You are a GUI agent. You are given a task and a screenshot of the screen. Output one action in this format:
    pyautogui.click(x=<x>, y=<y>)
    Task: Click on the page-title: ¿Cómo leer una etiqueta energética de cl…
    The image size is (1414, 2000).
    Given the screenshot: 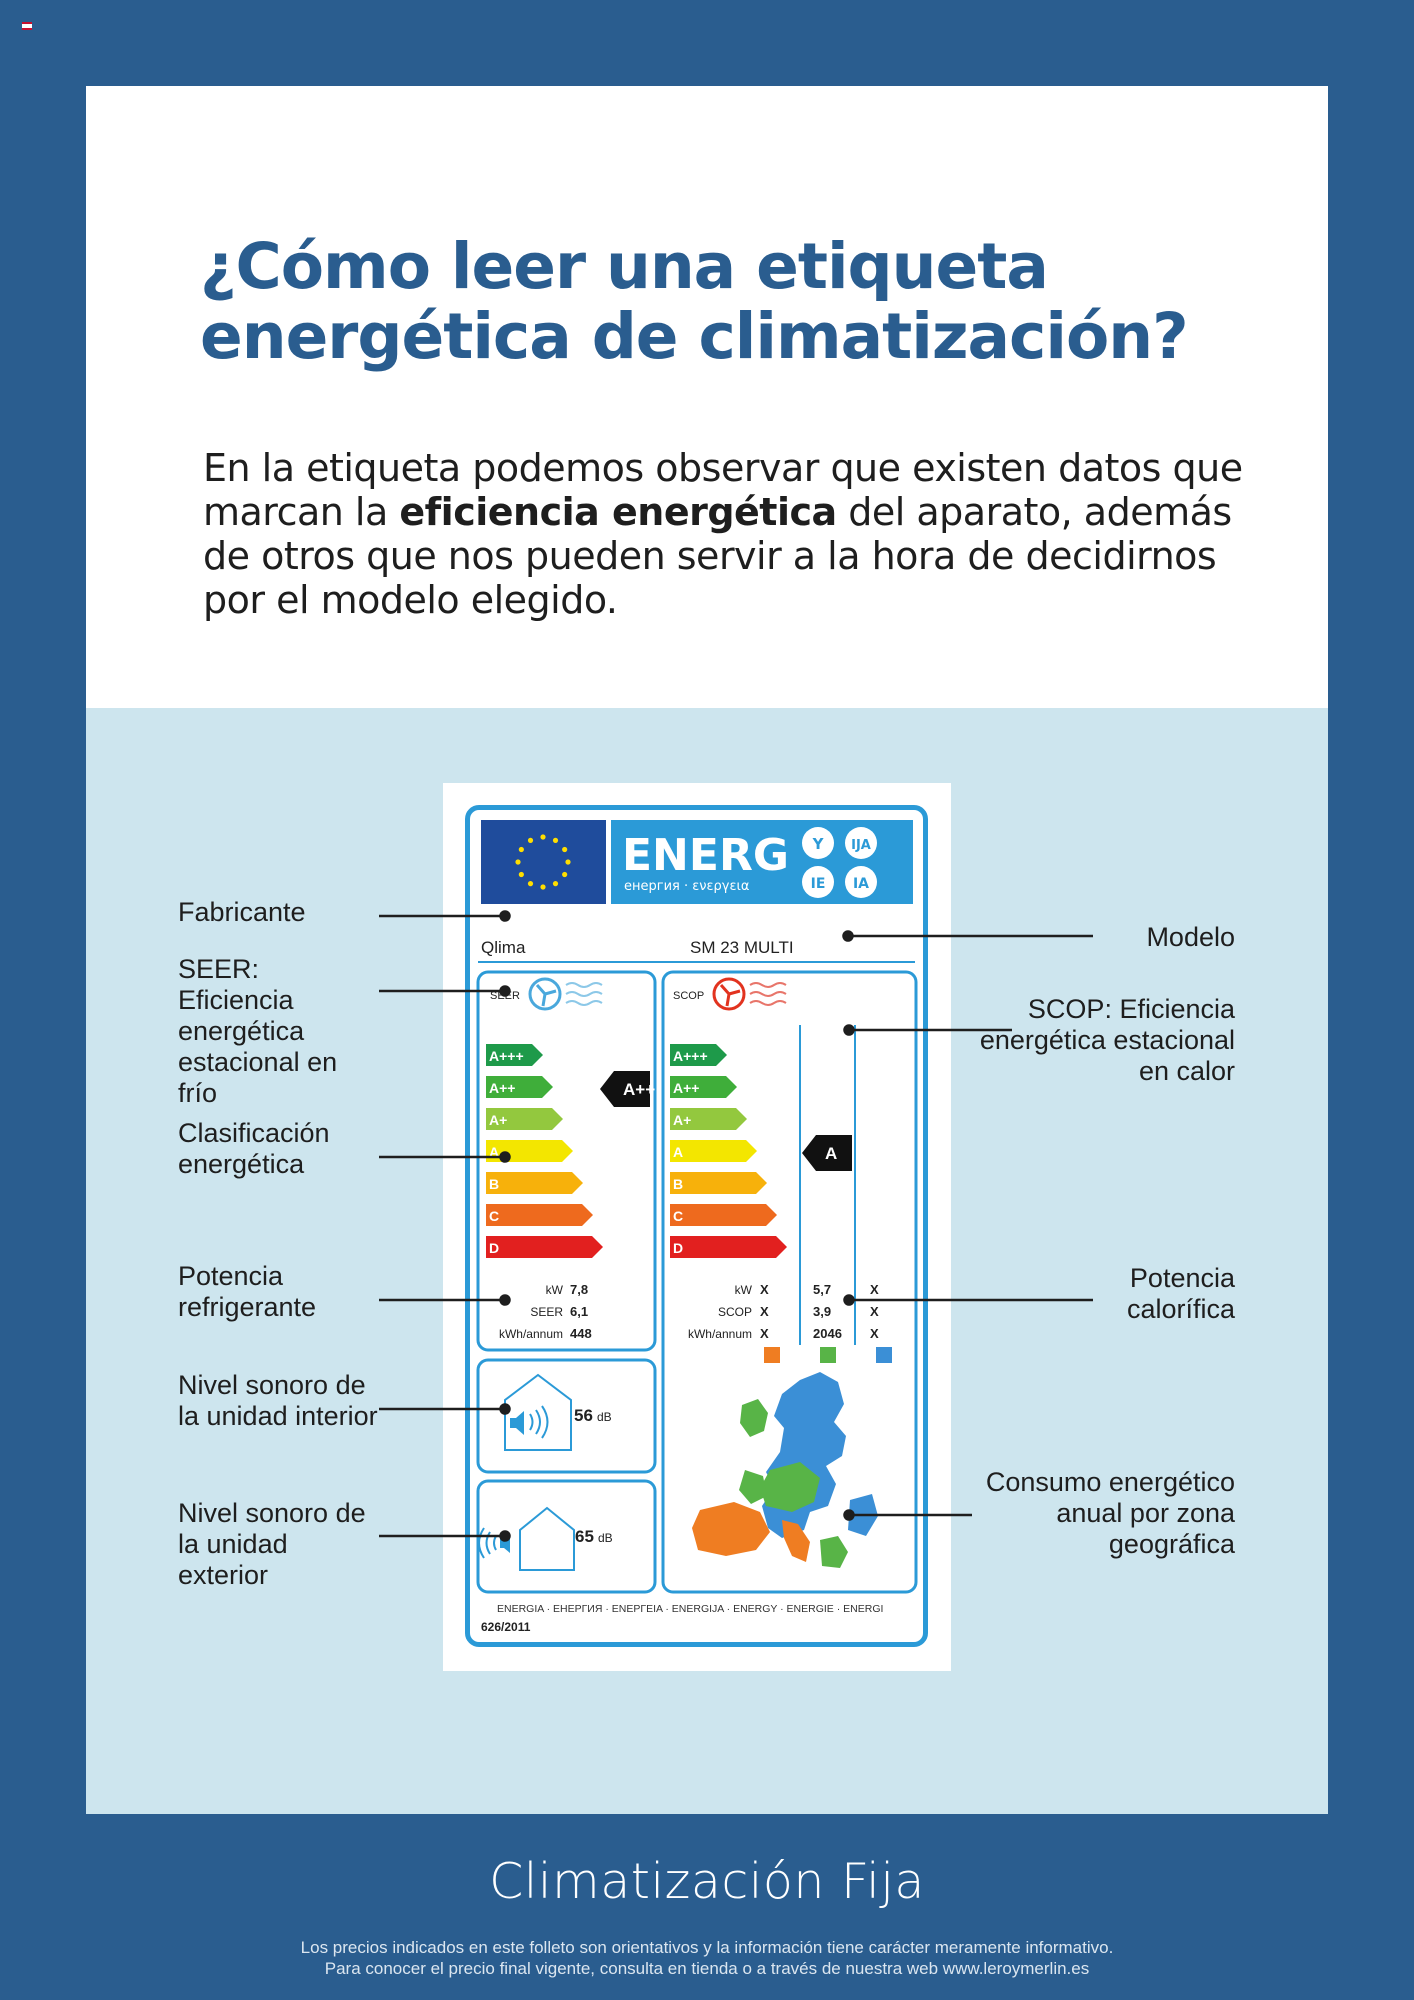 What is the action you would take?
    pyautogui.click(x=694, y=301)
    